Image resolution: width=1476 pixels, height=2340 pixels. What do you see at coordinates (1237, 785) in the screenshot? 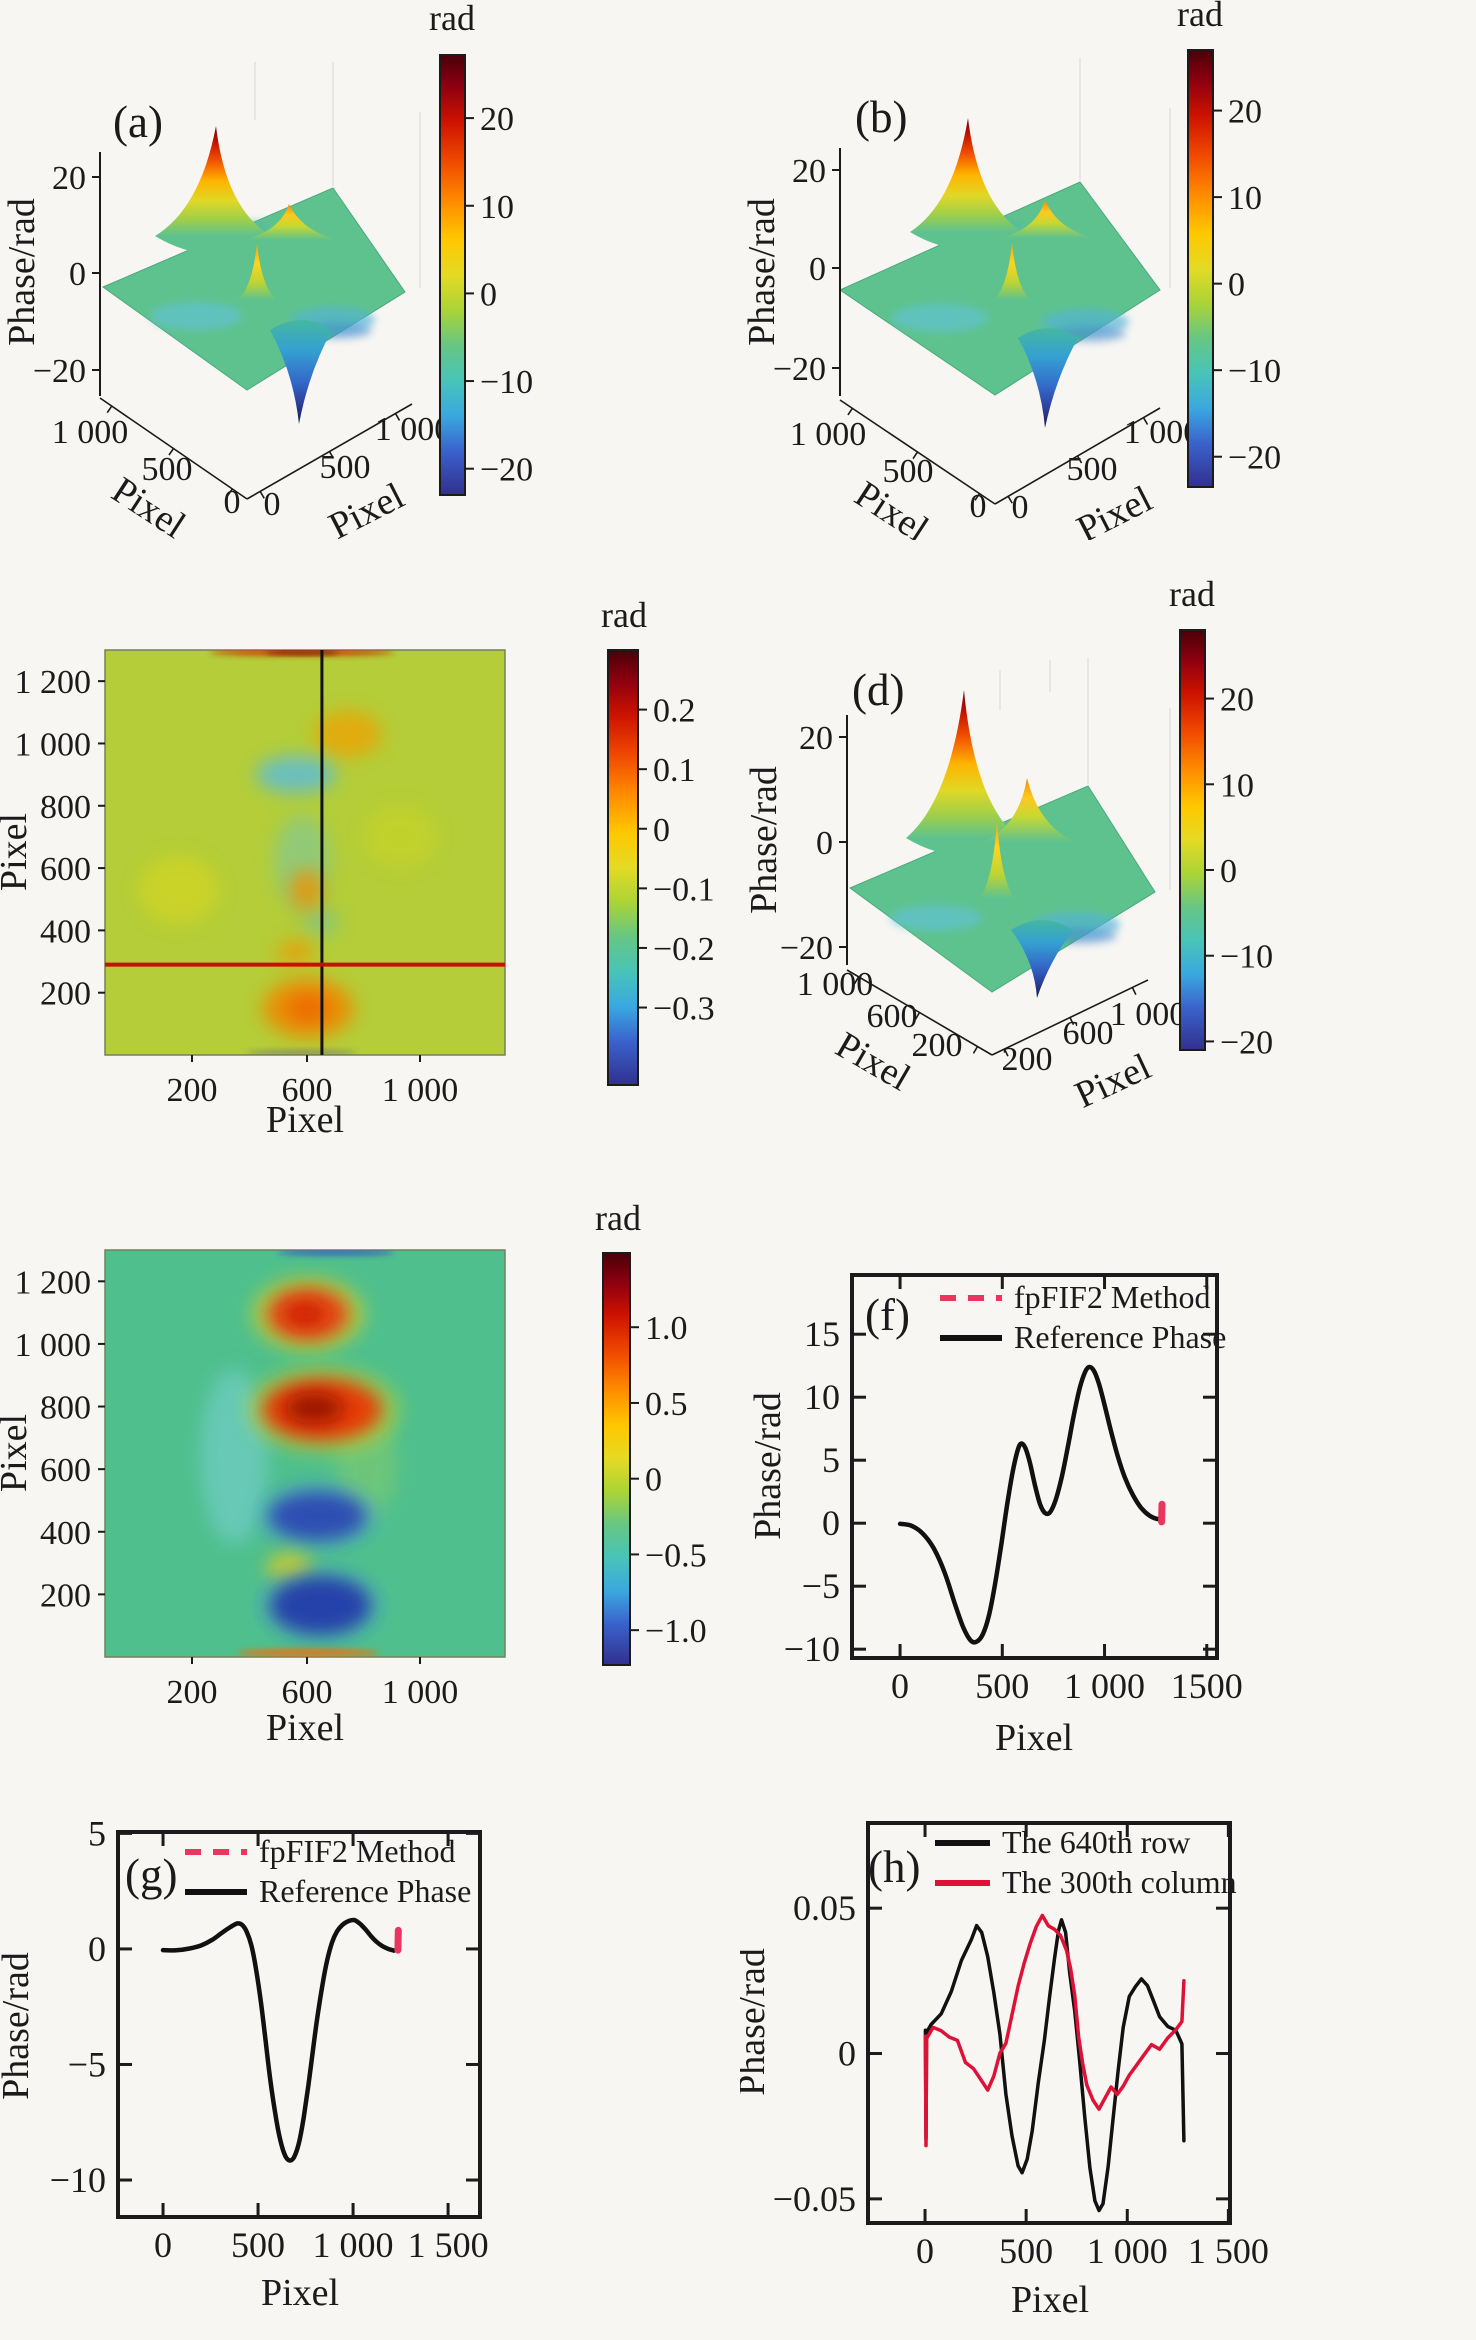
I see `svg-text: 10` at bounding box center [1237, 785].